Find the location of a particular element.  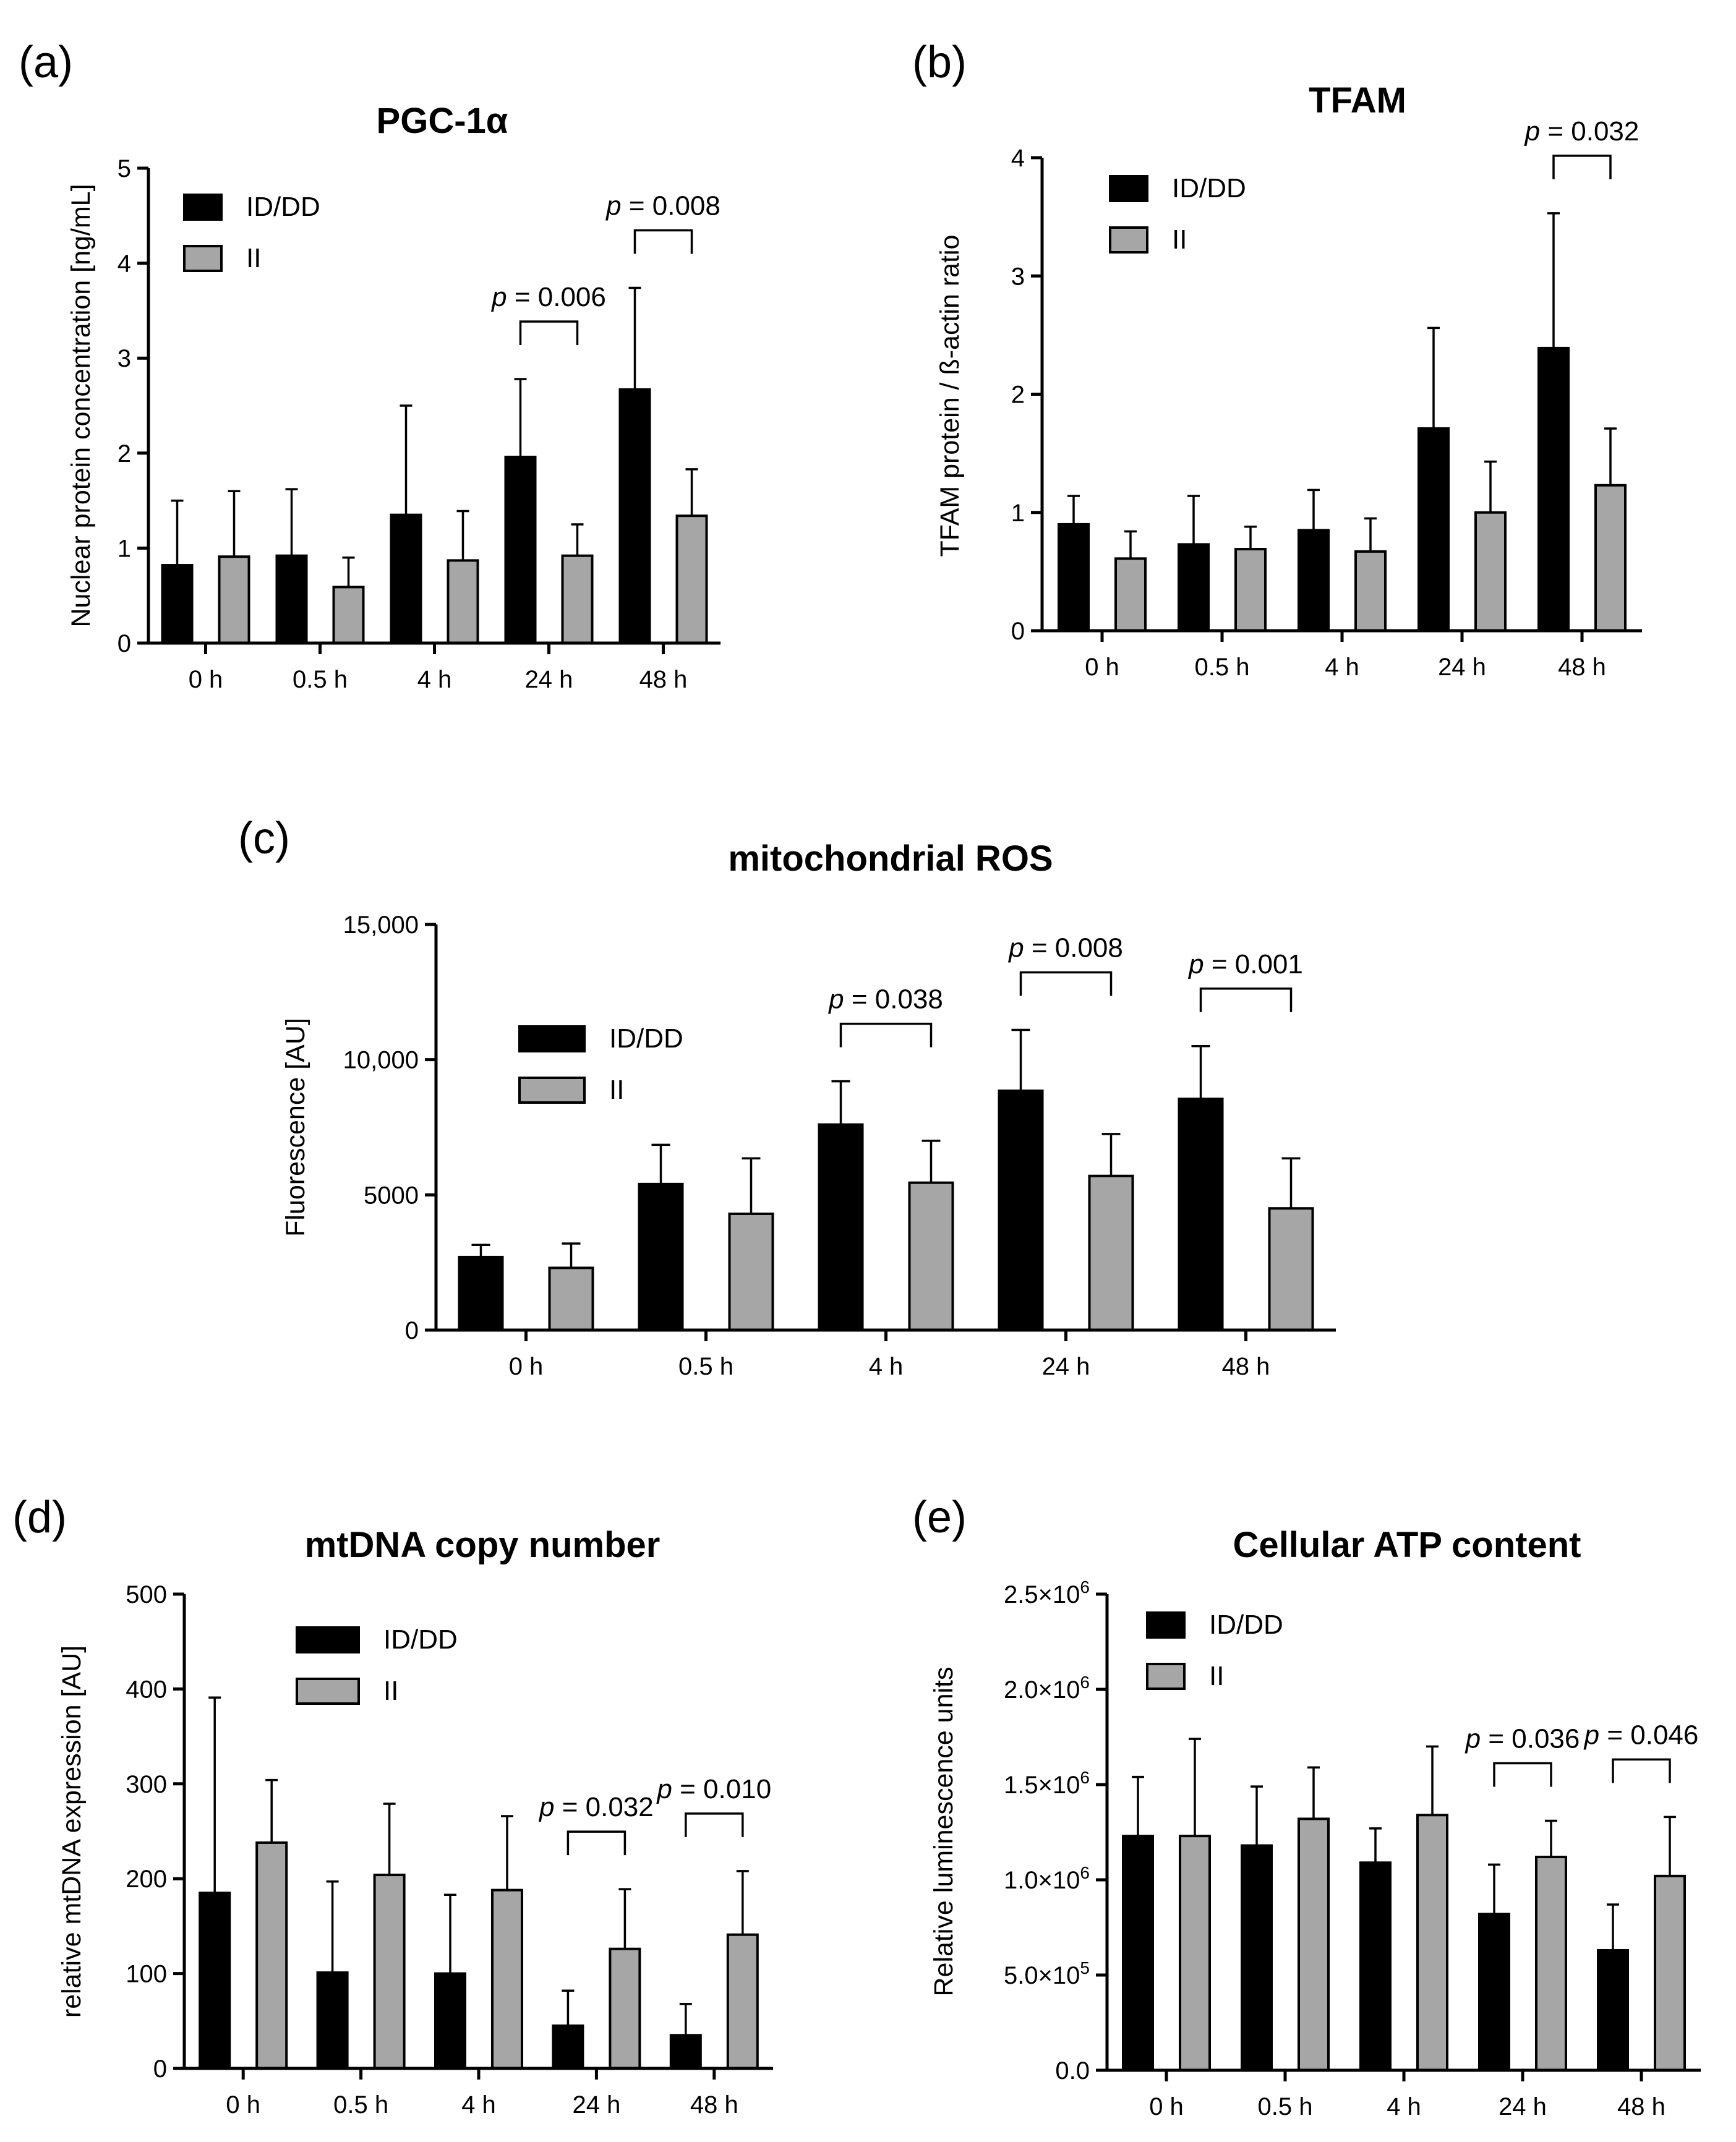

y-tick-label: 3 is located at coordinates (1018, 276).